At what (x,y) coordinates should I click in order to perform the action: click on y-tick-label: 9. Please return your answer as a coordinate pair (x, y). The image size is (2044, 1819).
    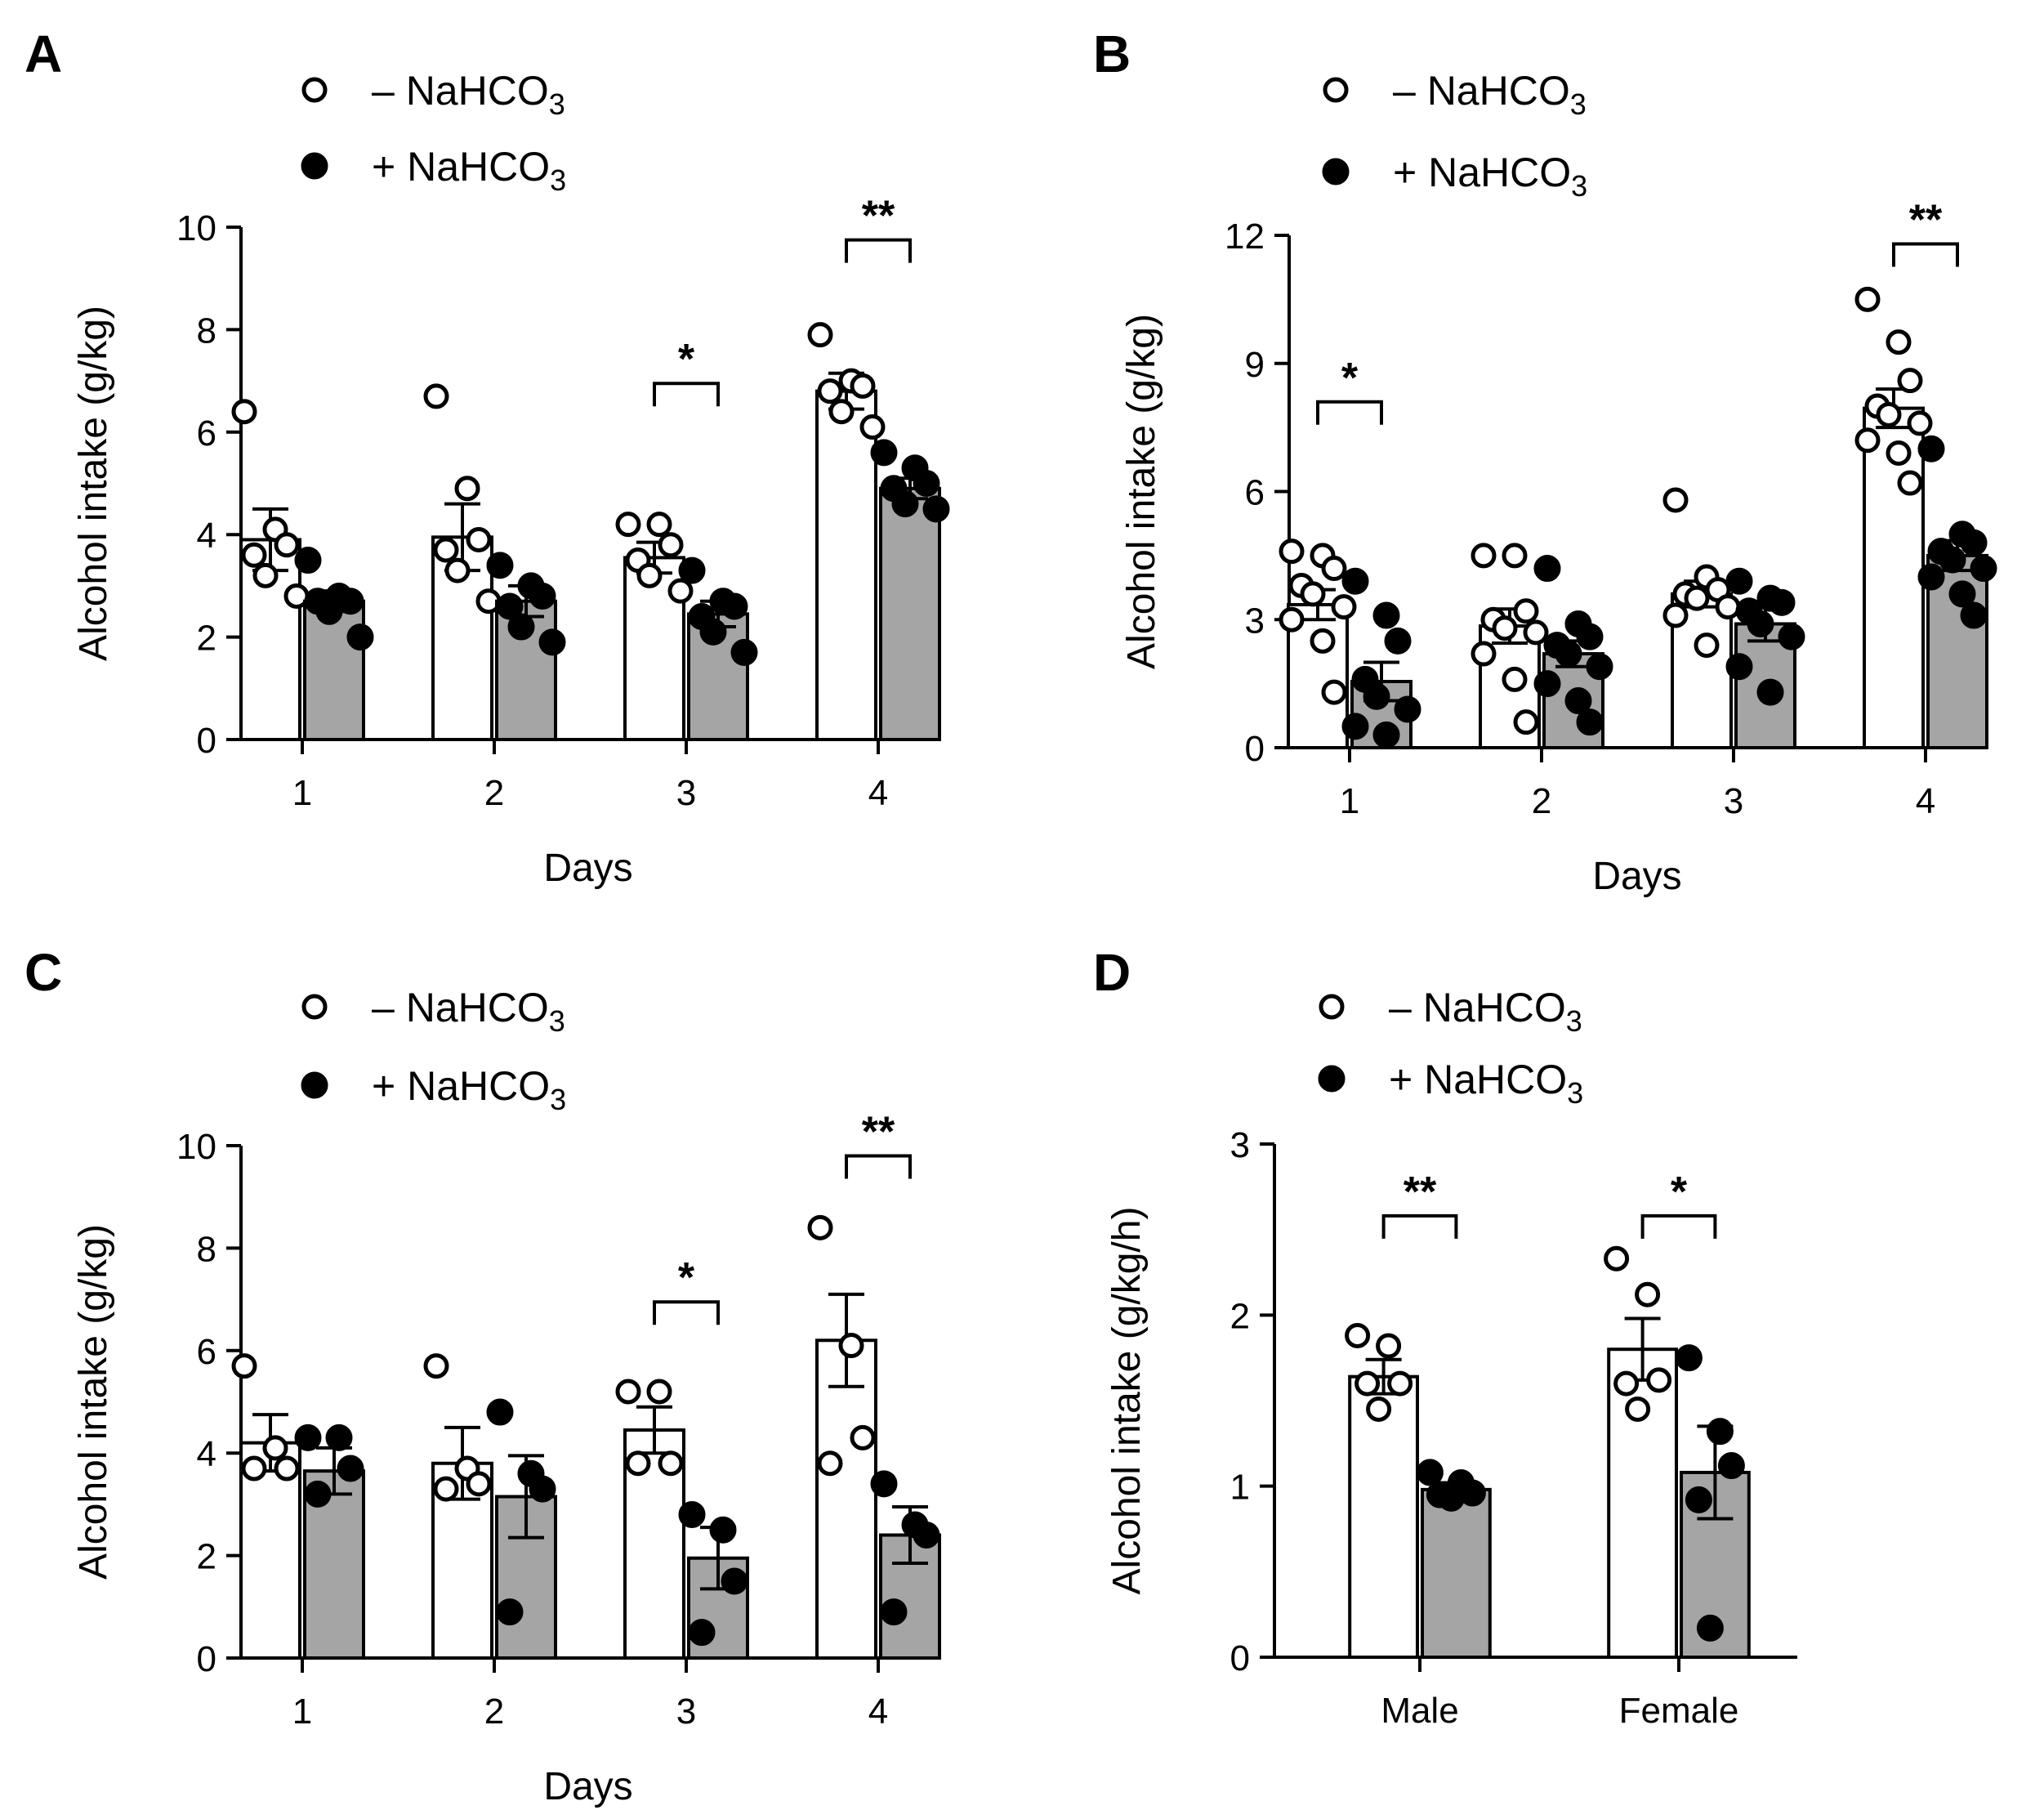
    Looking at the image, I should click on (1255, 365).